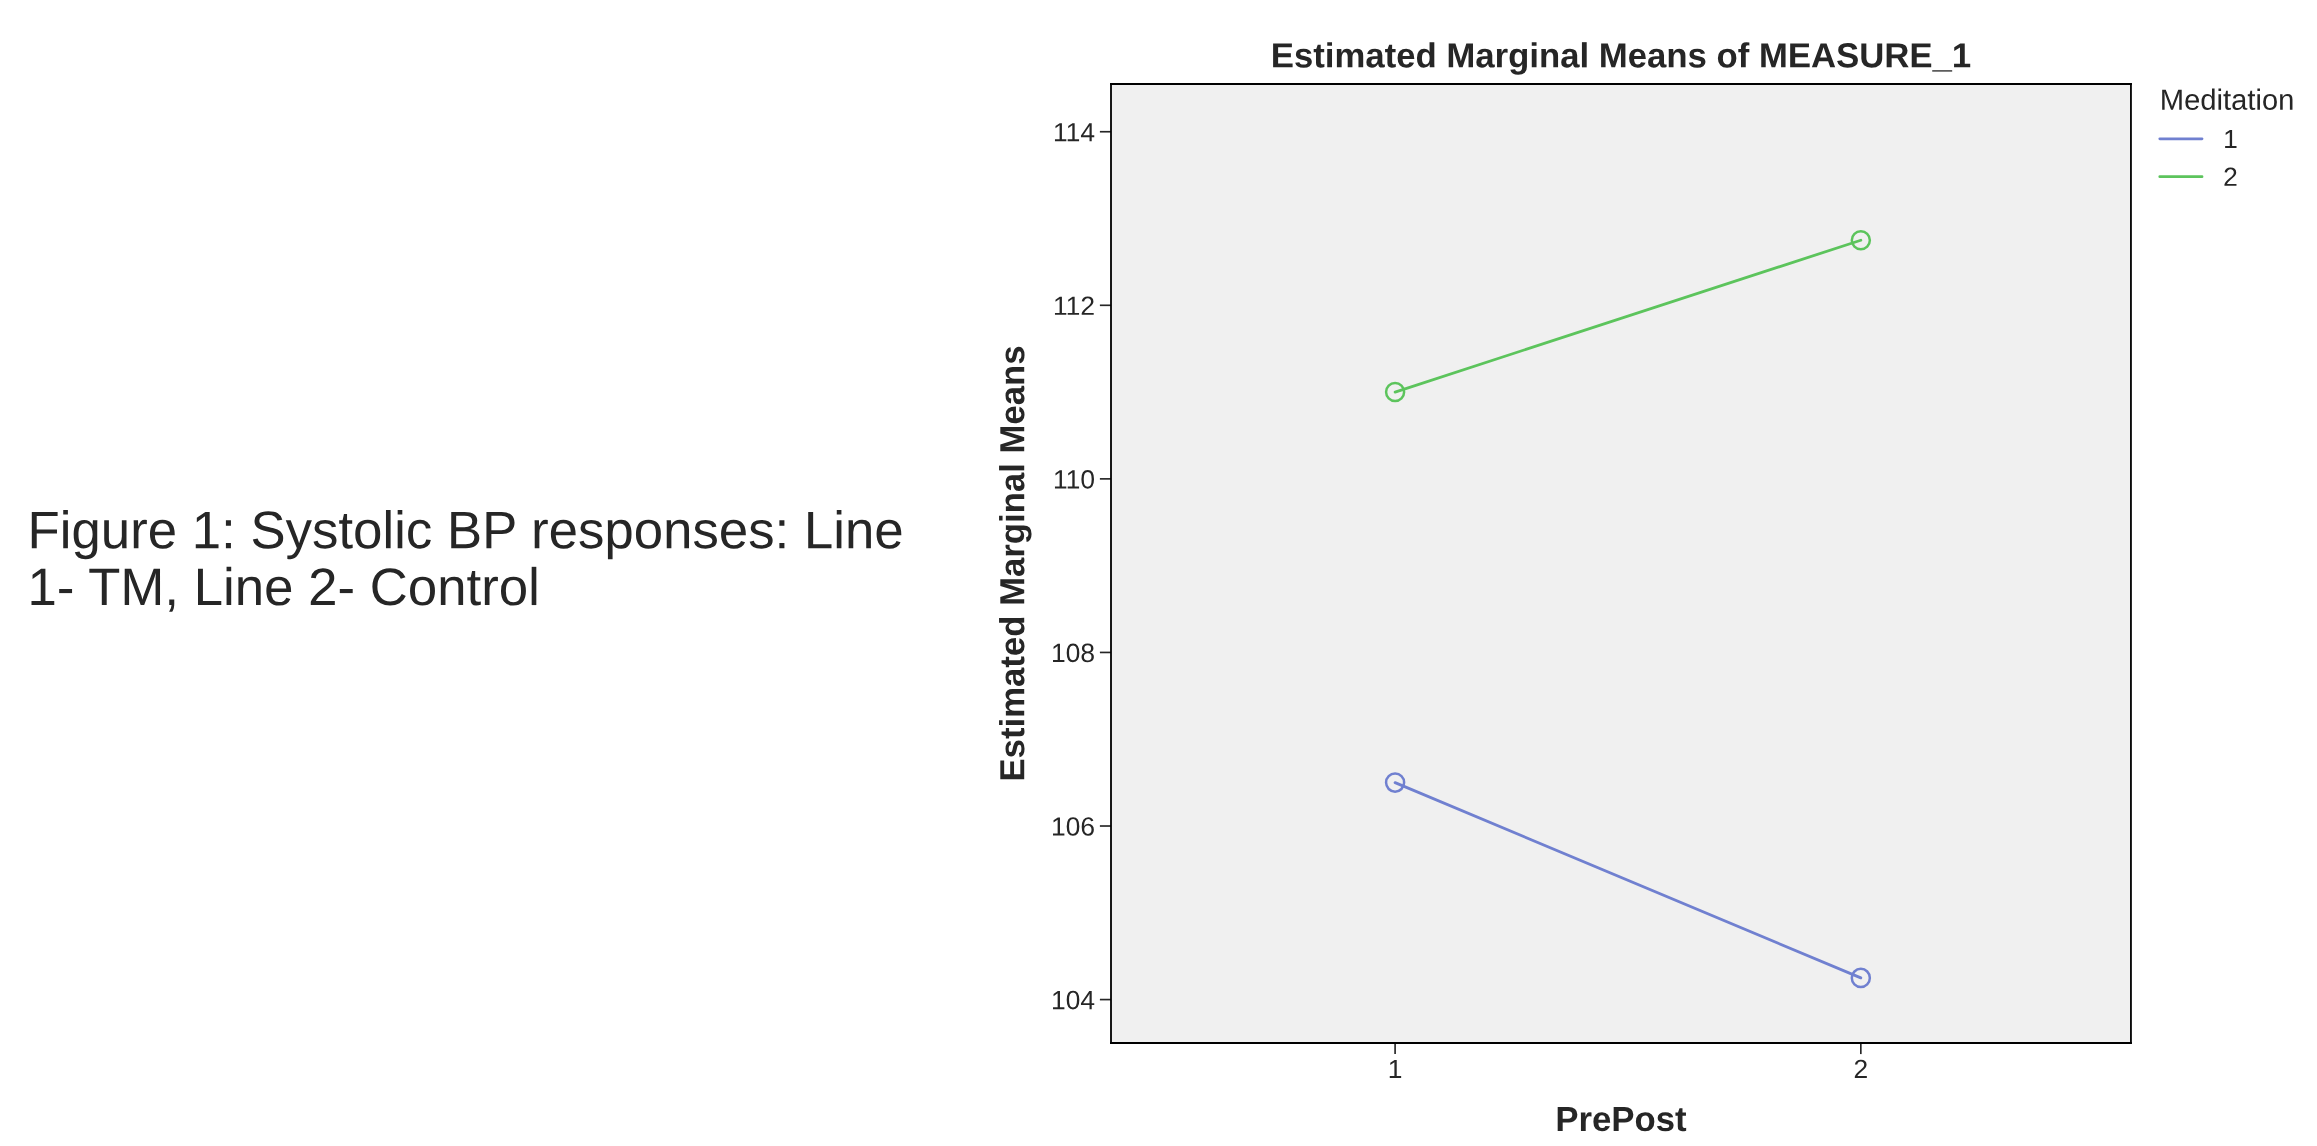 This screenshot has height=1146, width=2317. What do you see at coordinates (1074, 1000) in the screenshot?
I see `y-tick-label: 104` at bounding box center [1074, 1000].